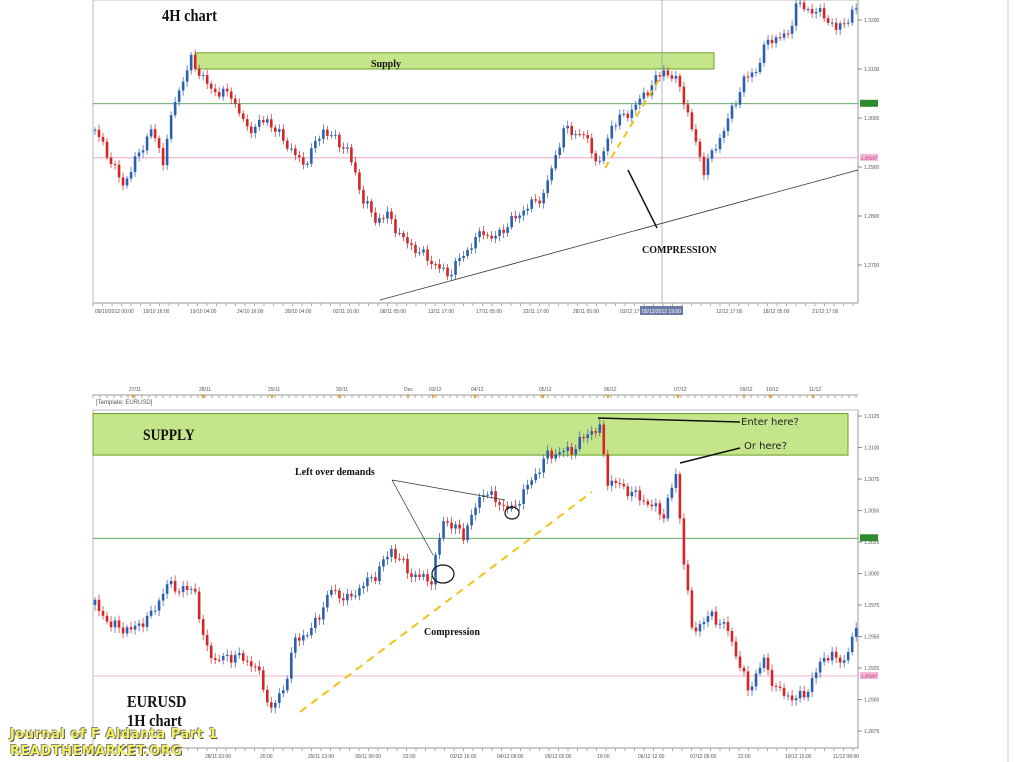 The width and height of the screenshot is (1024, 762). I want to click on date-strip-label: 30/11, so click(342, 390).